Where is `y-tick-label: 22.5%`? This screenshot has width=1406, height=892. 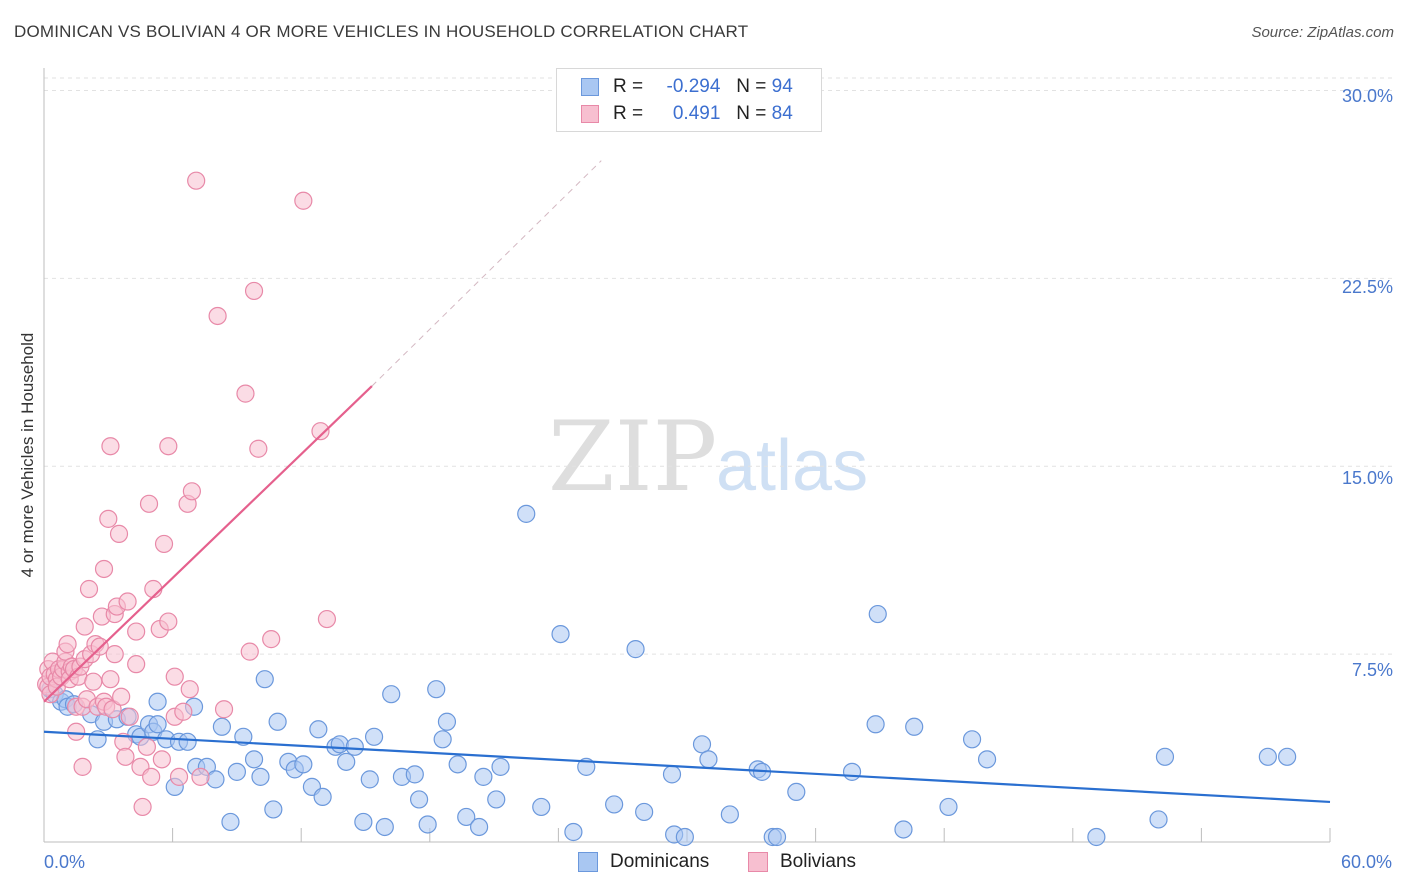 y-tick-label: 22.5% is located at coordinates (1367, 287).